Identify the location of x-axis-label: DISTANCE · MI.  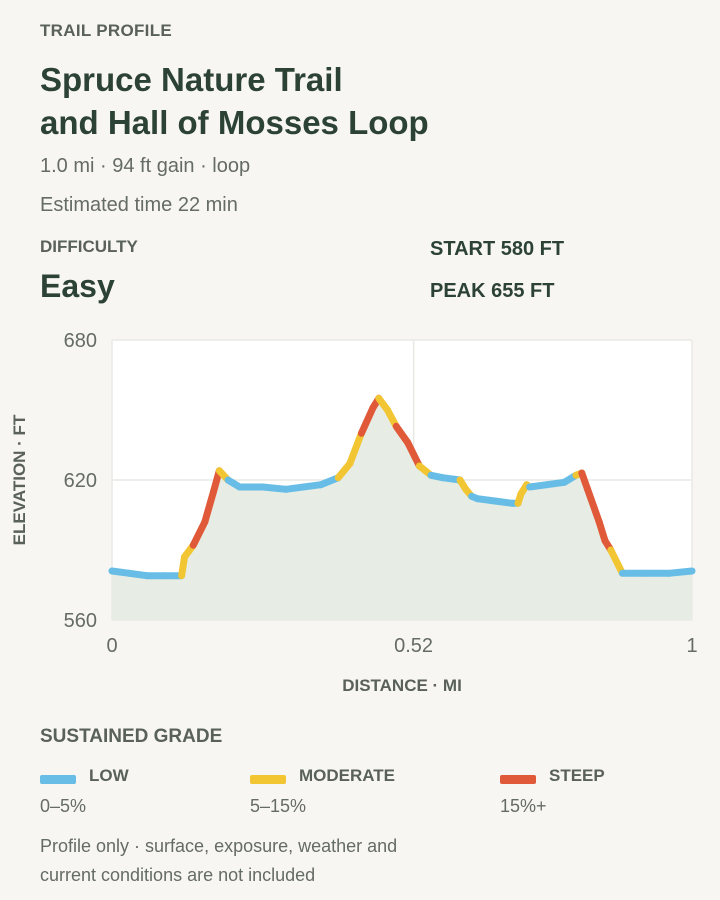
(402, 685).